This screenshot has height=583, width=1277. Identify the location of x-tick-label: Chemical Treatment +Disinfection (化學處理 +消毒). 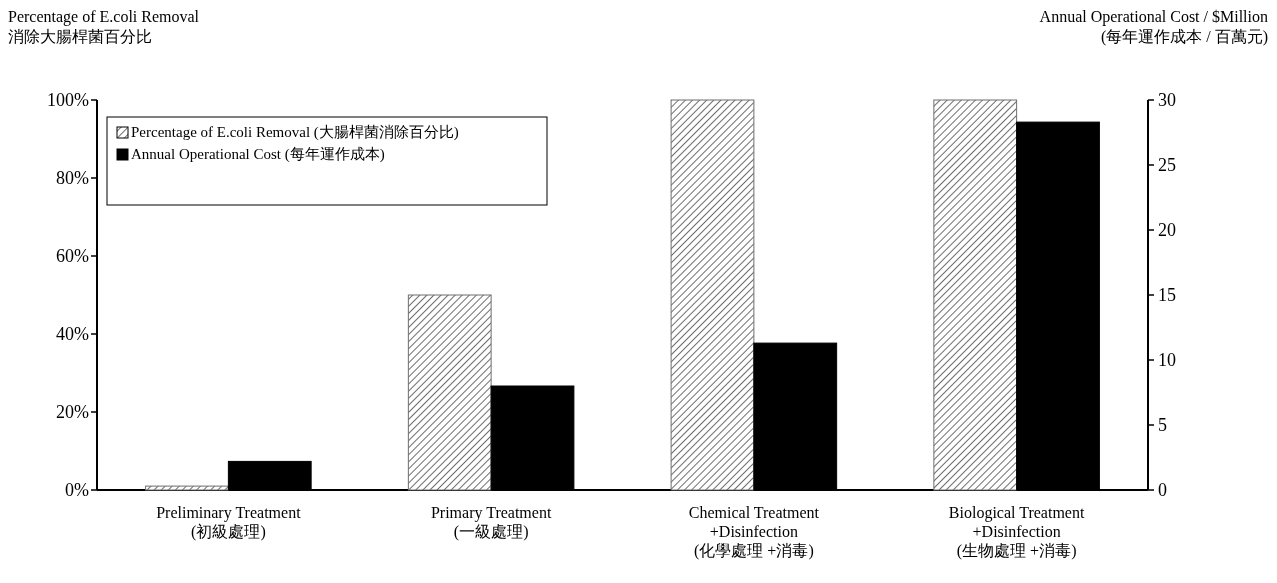
(754, 532).